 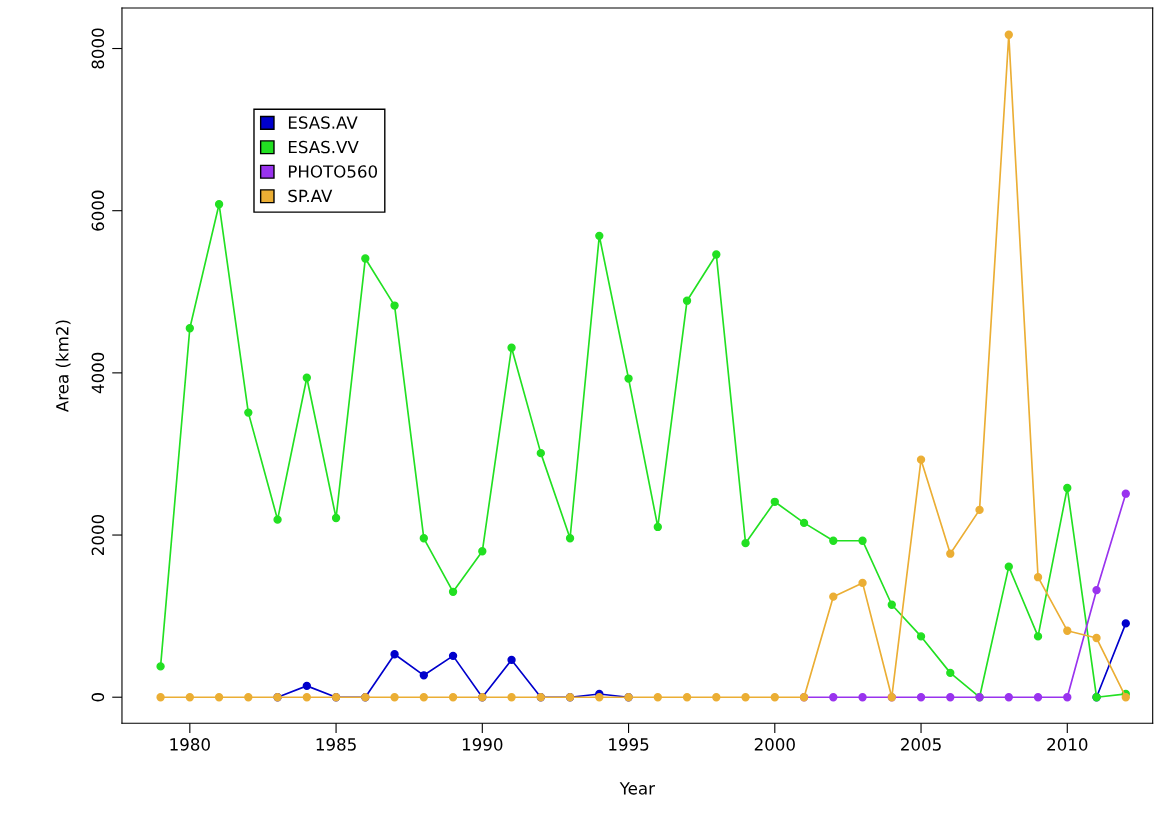 I want to click on y-tick-label: 0, so click(x=98, y=697).